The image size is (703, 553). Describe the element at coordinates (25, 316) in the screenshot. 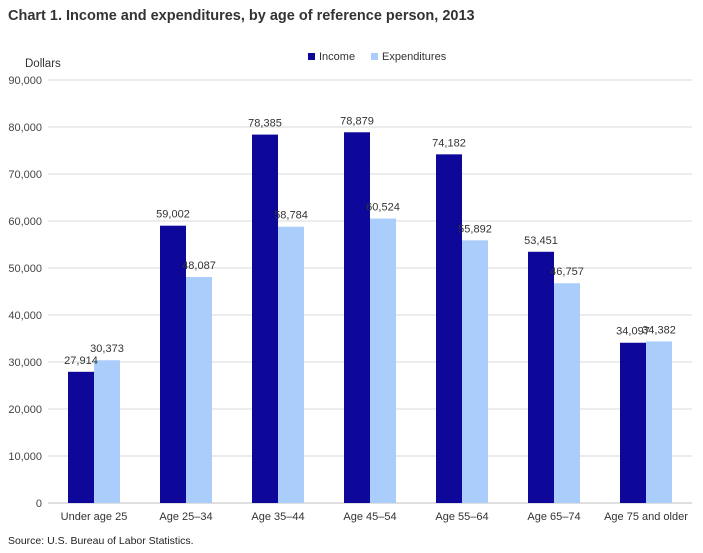

I see `y-tick-label: 40,000` at that location.